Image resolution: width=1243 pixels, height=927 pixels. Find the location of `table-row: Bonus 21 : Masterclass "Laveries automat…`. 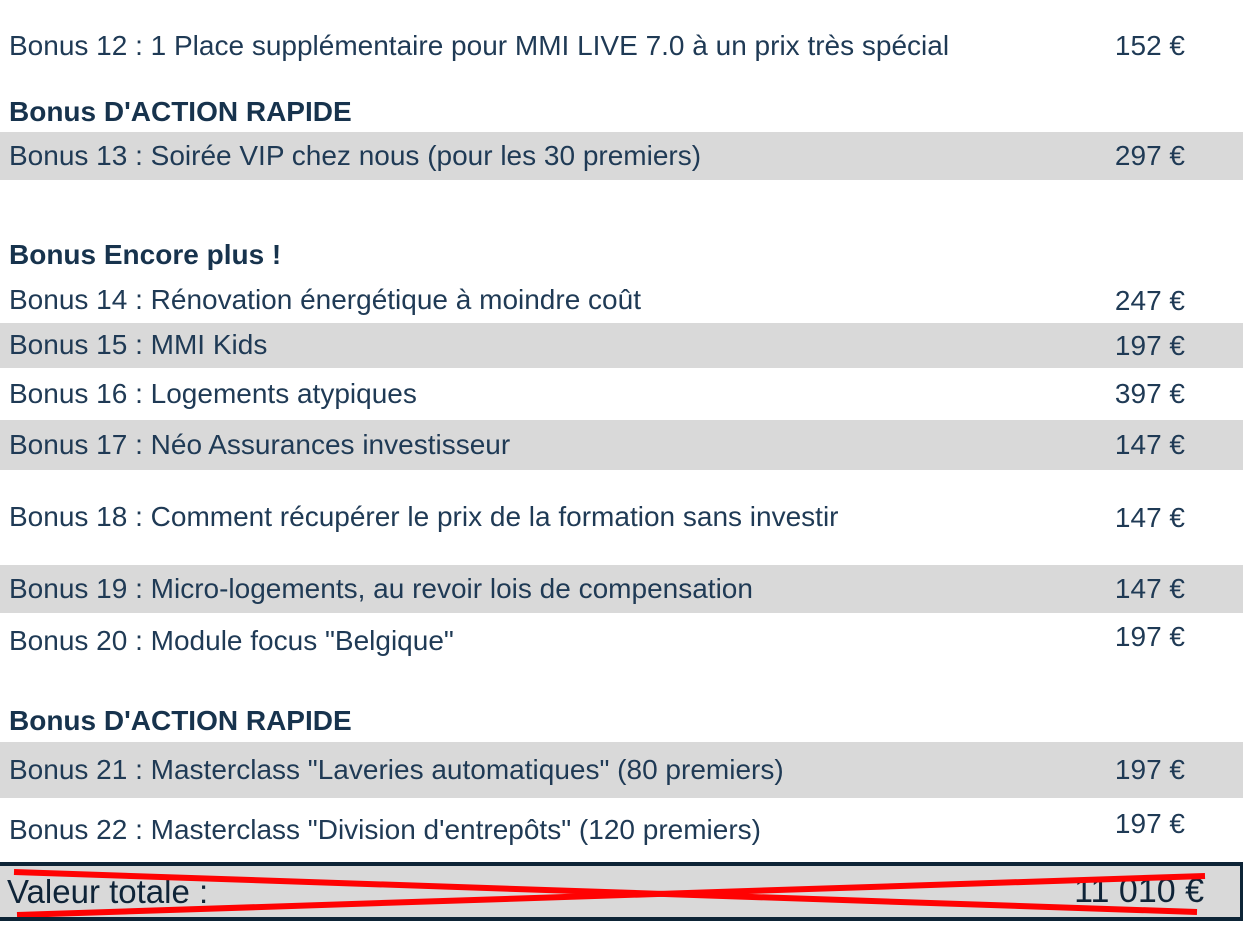

table-row: Bonus 21 : Masterclass "Laveries automat… is located at coordinates (621, 770).